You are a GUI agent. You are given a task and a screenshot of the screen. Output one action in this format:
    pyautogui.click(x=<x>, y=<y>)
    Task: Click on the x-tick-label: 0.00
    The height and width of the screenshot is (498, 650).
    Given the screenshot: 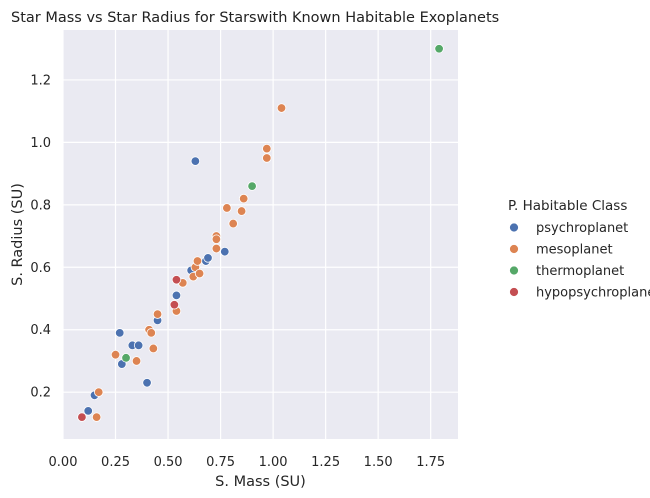 What is the action you would take?
    pyautogui.click(x=63, y=462)
    